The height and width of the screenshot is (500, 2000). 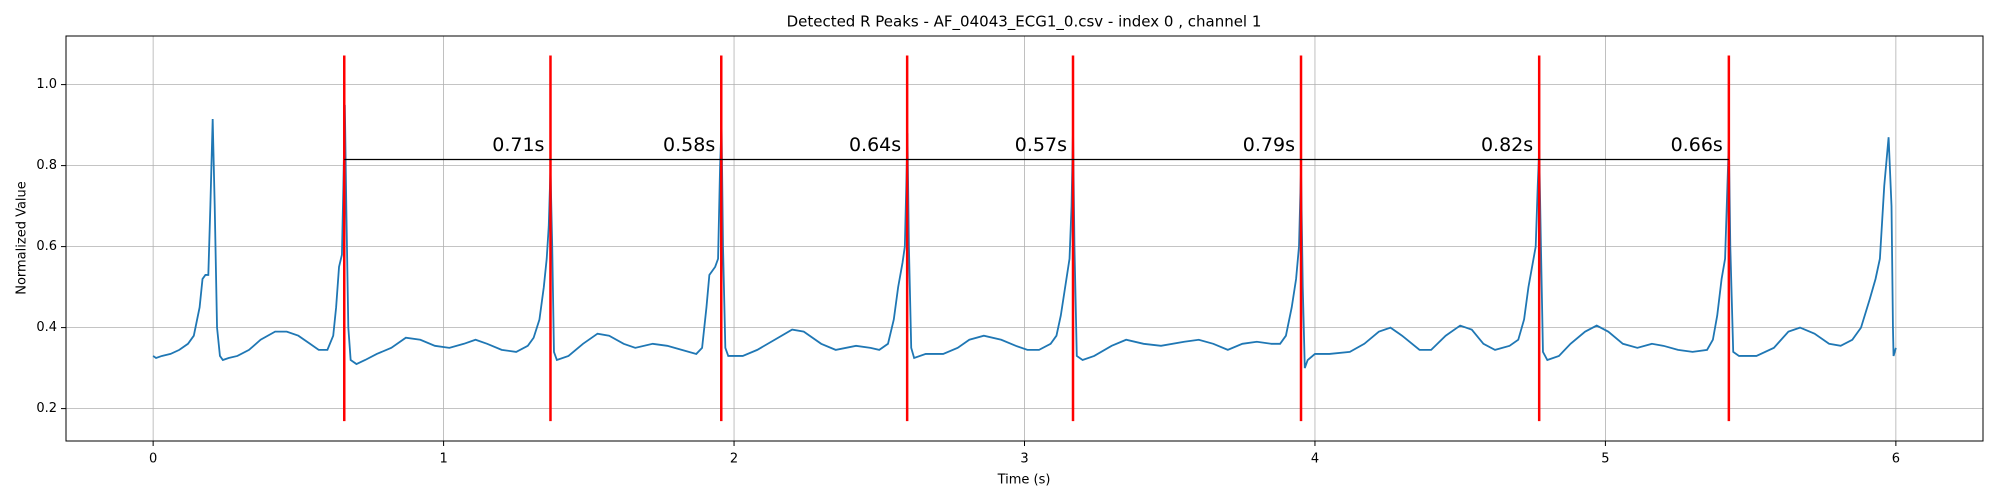 What do you see at coordinates (518, 145) in the screenshot?
I see `rr-interval-label: 0.71s` at bounding box center [518, 145].